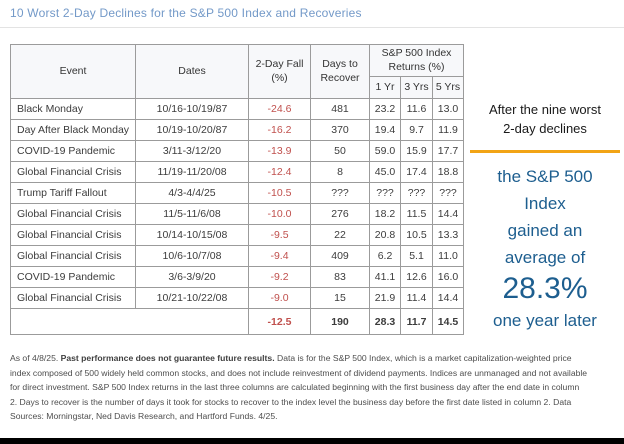 The image size is (624, 444). Describe the element at coordinates (448, 256) in the screenshot. I see `return-5yrs-cell: 11.0` at that location.